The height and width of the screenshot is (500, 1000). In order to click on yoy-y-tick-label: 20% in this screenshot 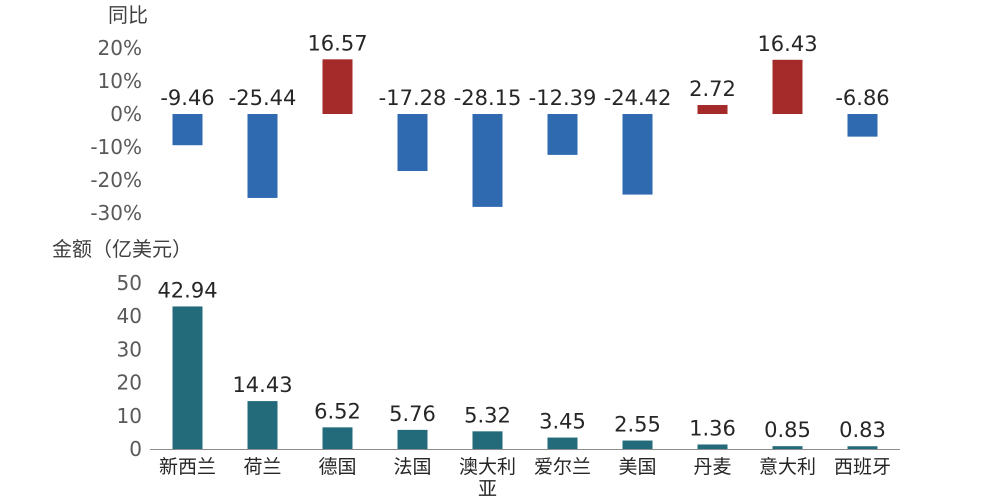, I will do `click(120, 48)`.